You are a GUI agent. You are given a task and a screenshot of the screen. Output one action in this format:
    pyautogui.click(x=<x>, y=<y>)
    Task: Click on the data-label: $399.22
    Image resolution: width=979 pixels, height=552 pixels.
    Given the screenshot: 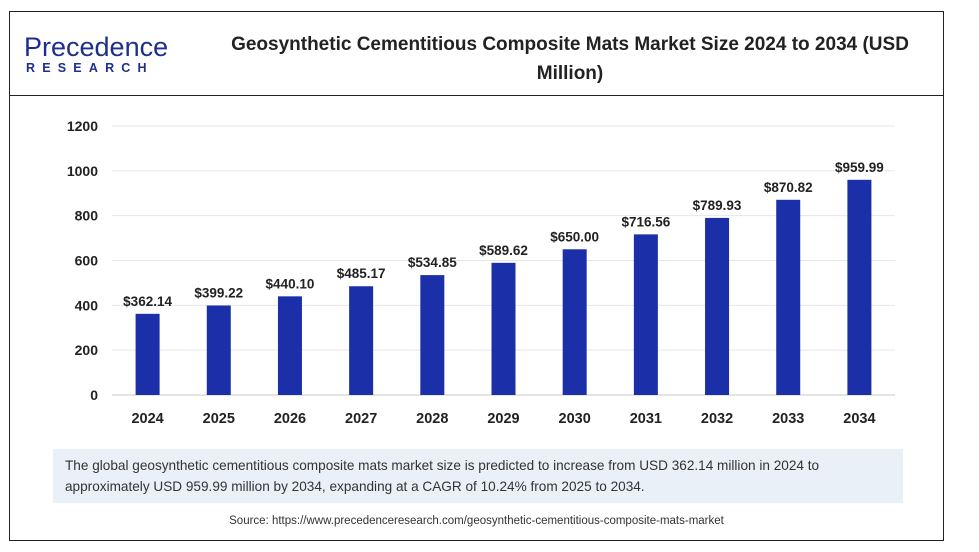 What is the action you would take?
    pyautogui.click(x=218, y=293)
    